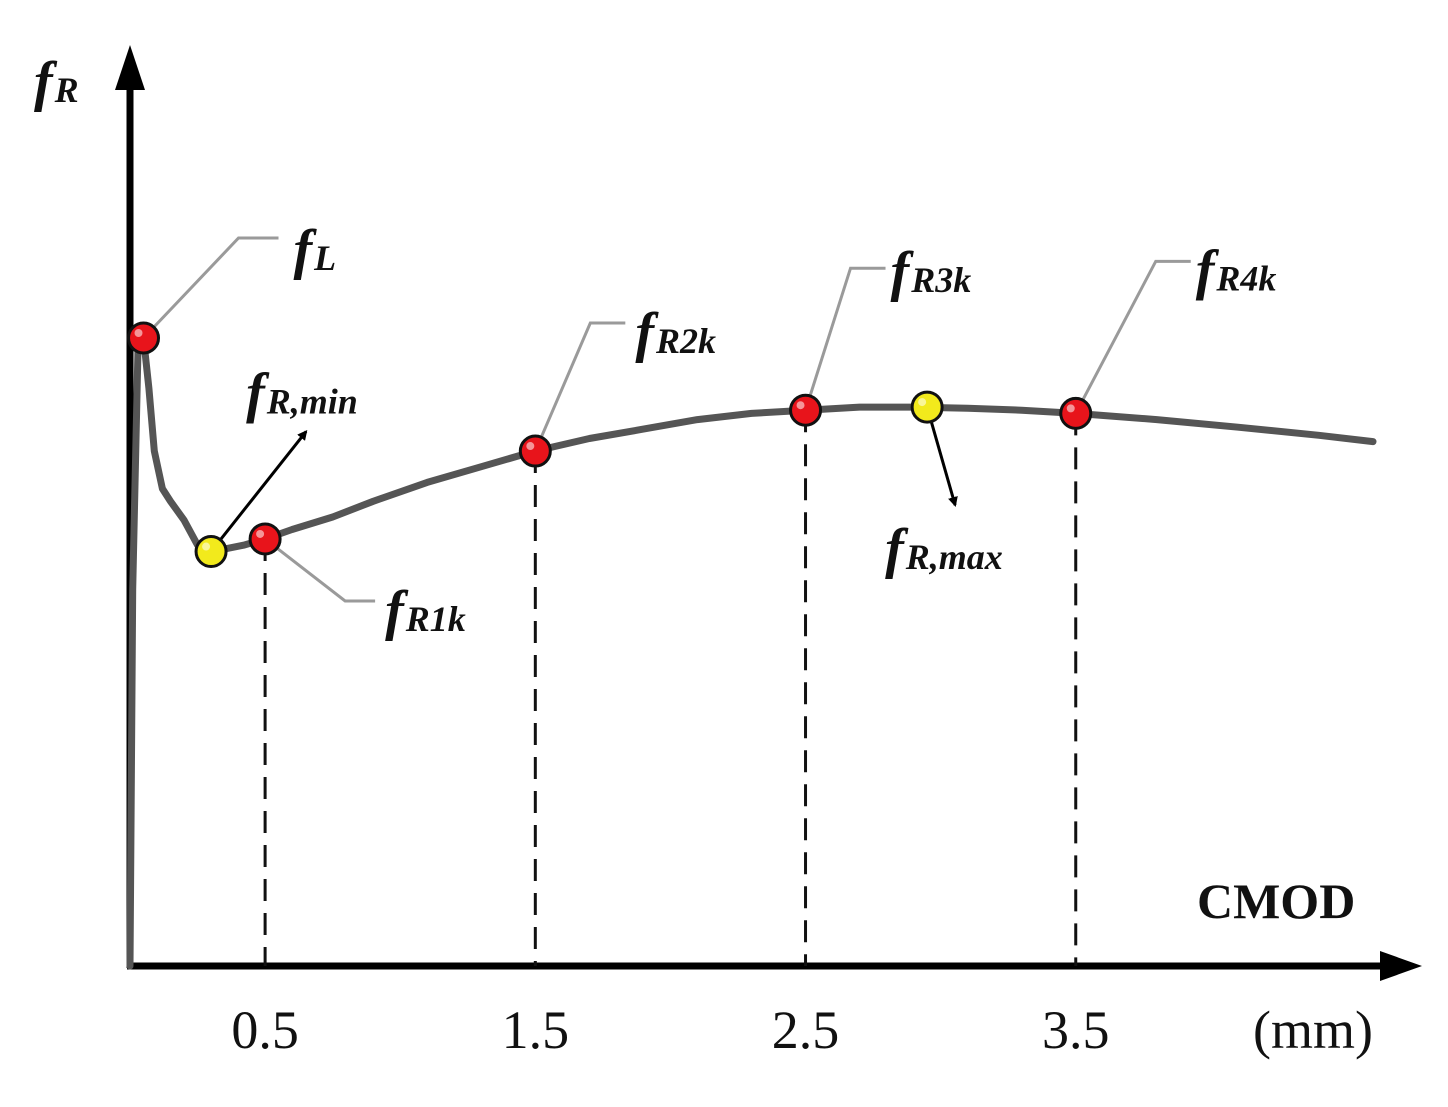 Image resolution: width=1448 pixels, height=1107 pixels. Describe the element at coordinates (1132, 337) in the screenshot. I see `leader-r4k` at that location.